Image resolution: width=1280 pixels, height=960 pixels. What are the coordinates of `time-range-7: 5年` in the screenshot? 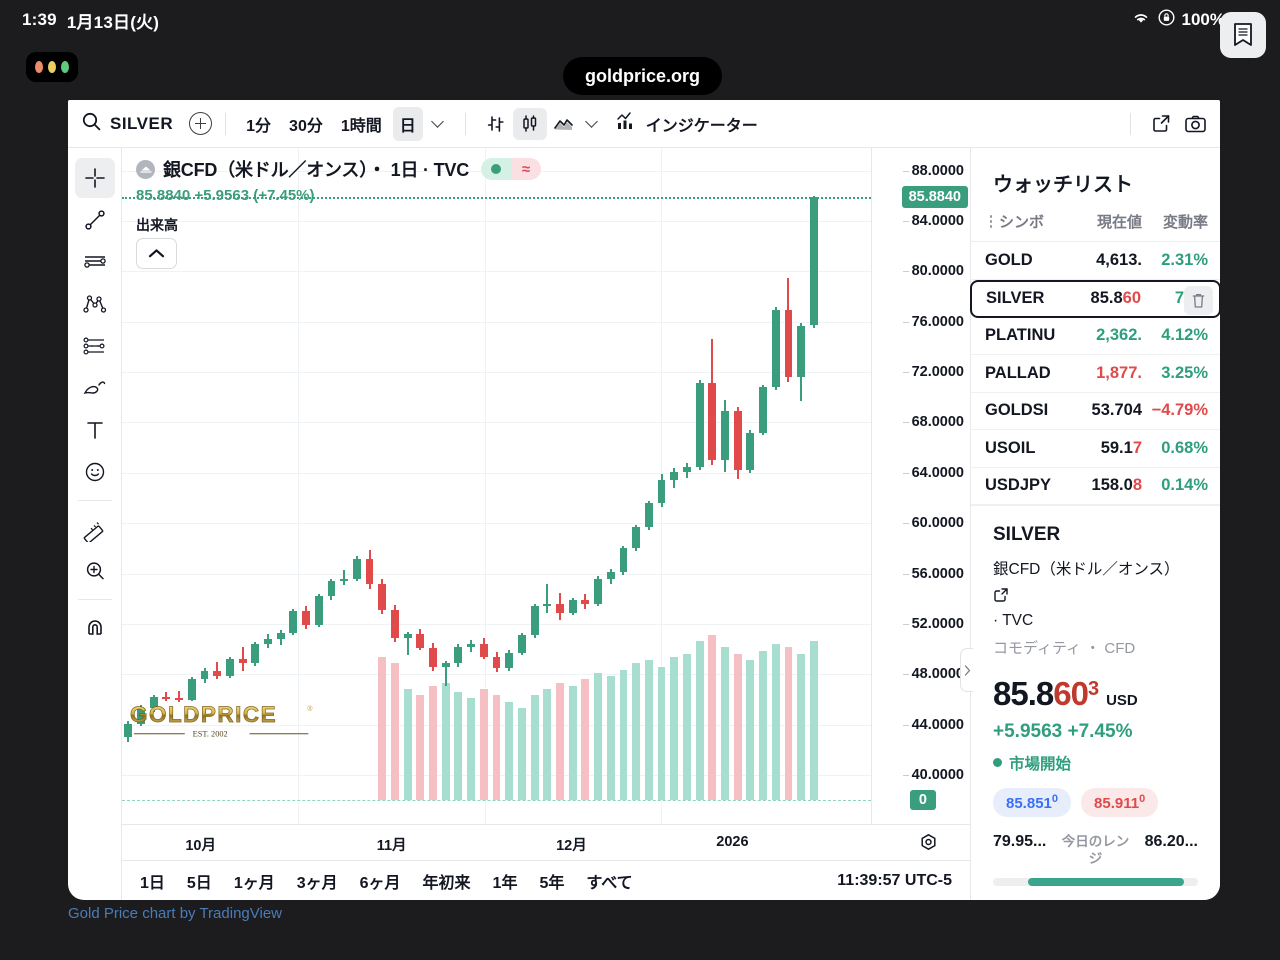 It's located at (552, 883).